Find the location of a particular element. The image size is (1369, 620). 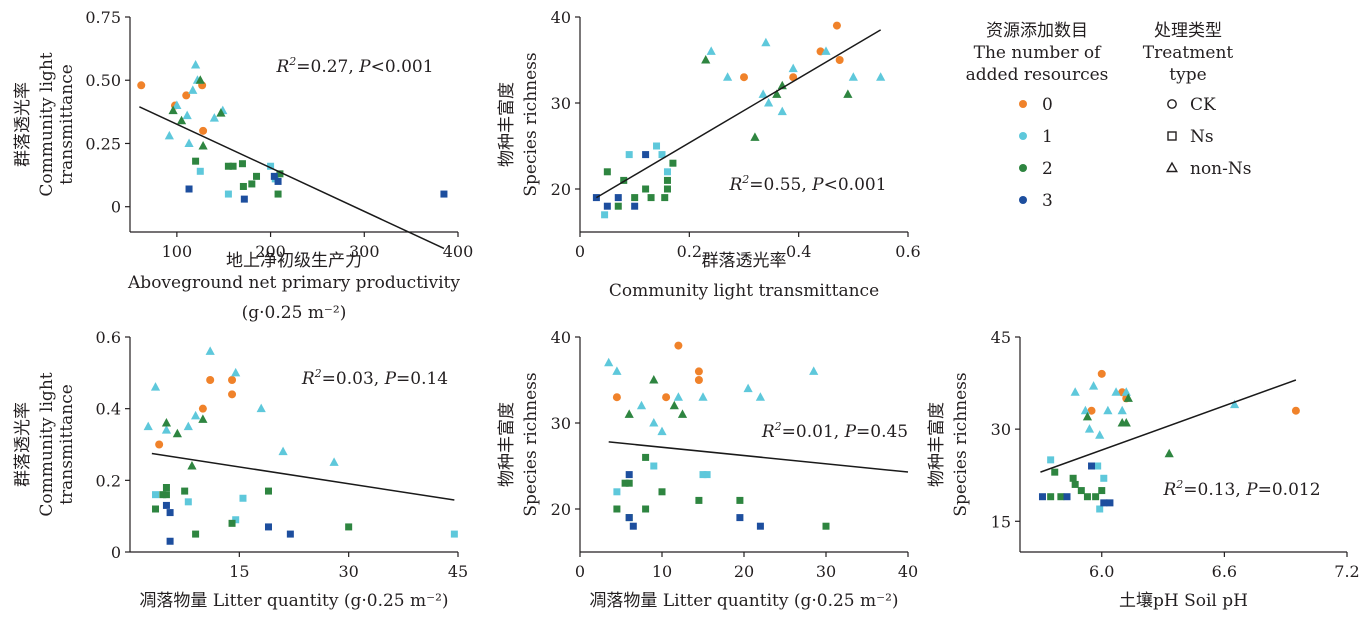

x-tick-label: 0.6 is located at coordinates (907, 251).